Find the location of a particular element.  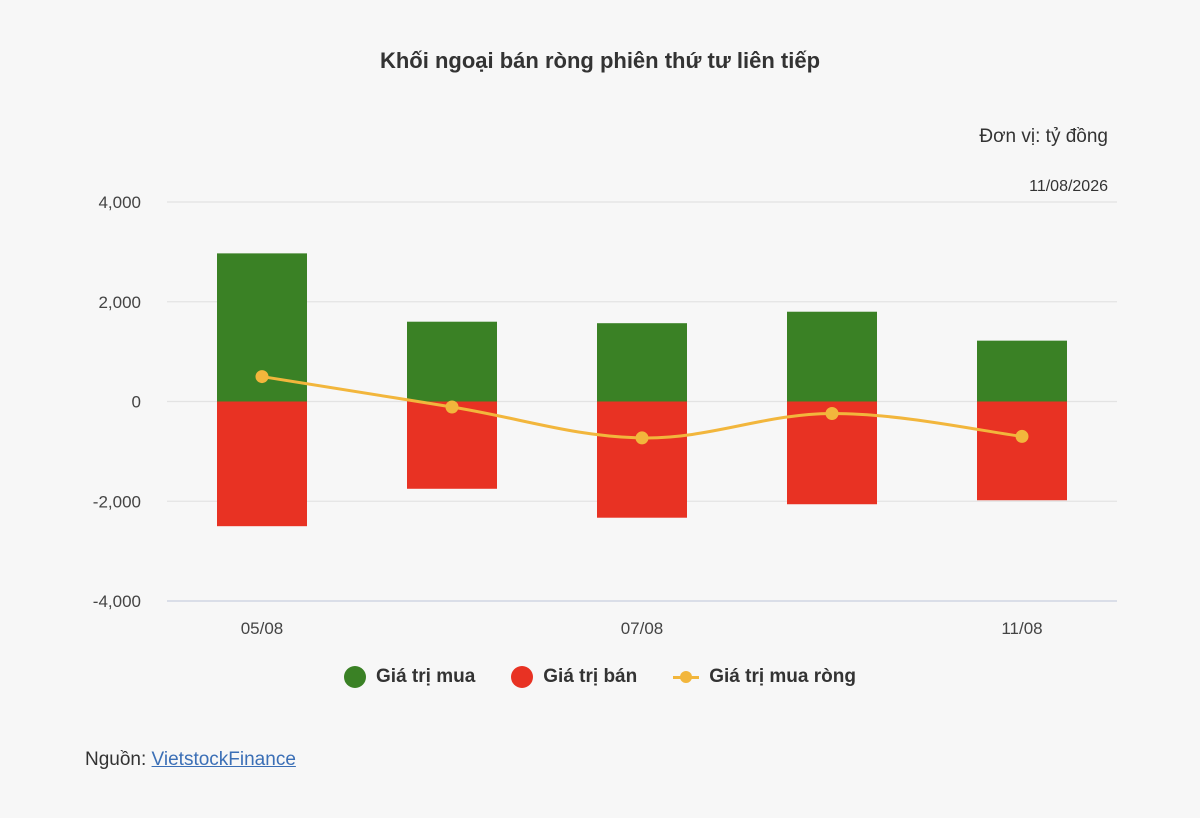

x-tick-label: 07/08 is located at coordinates (642, 628).